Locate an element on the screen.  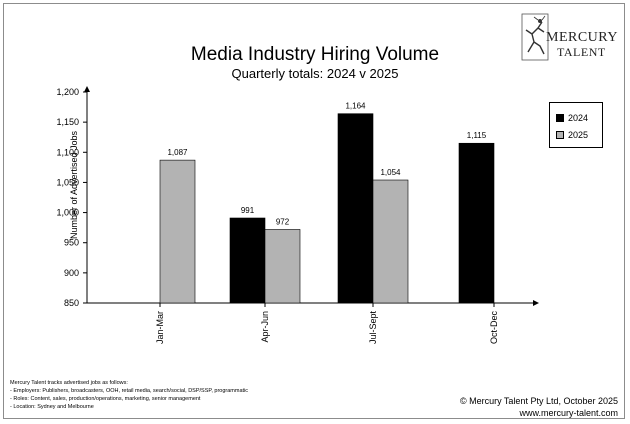
data-label: 1,164 is located at coordinates (355, 106).